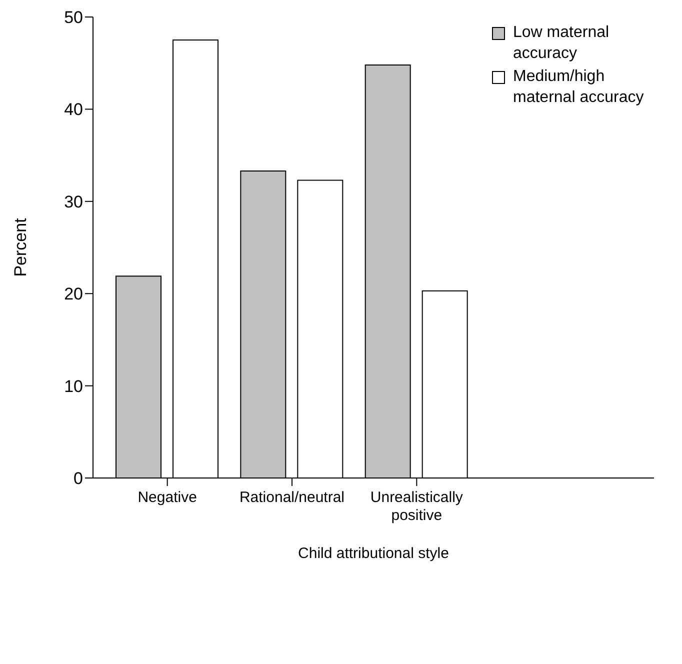 This screenshot has width=682, height=664. I want to click on y-tick-label: 30, so click(73, 202).